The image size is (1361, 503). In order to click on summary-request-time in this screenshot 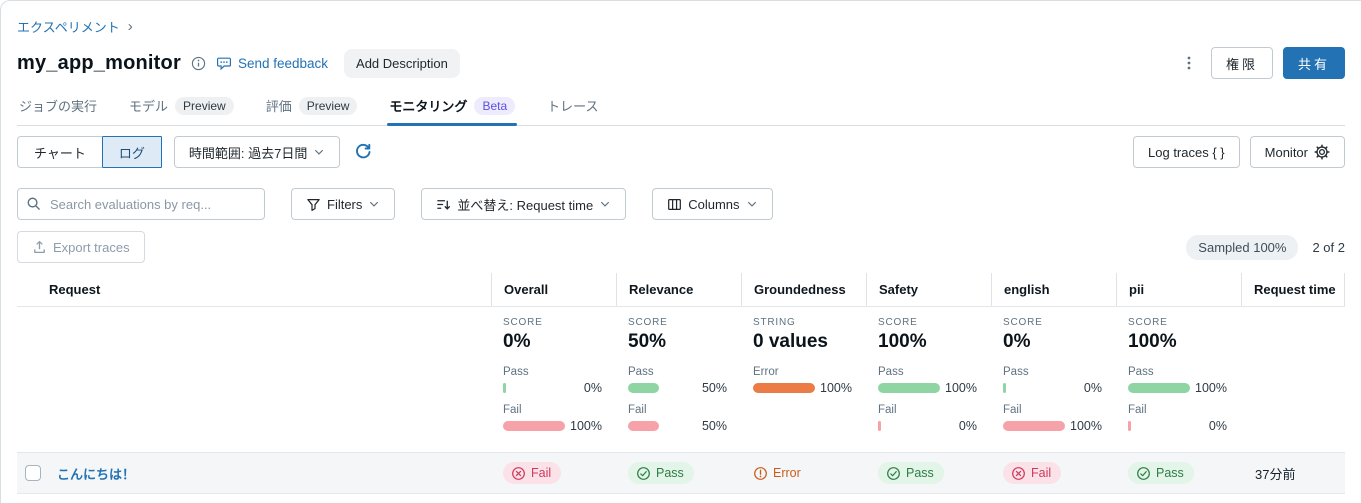, I will do `click(1293, 379)`.